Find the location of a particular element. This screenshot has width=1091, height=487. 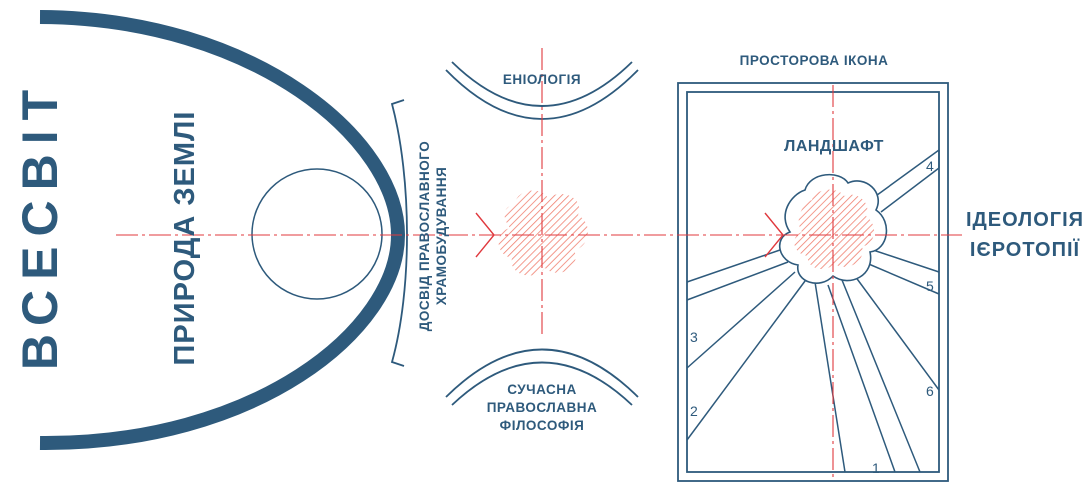

hatched-cloud-center is located at coordinates (543, 233).